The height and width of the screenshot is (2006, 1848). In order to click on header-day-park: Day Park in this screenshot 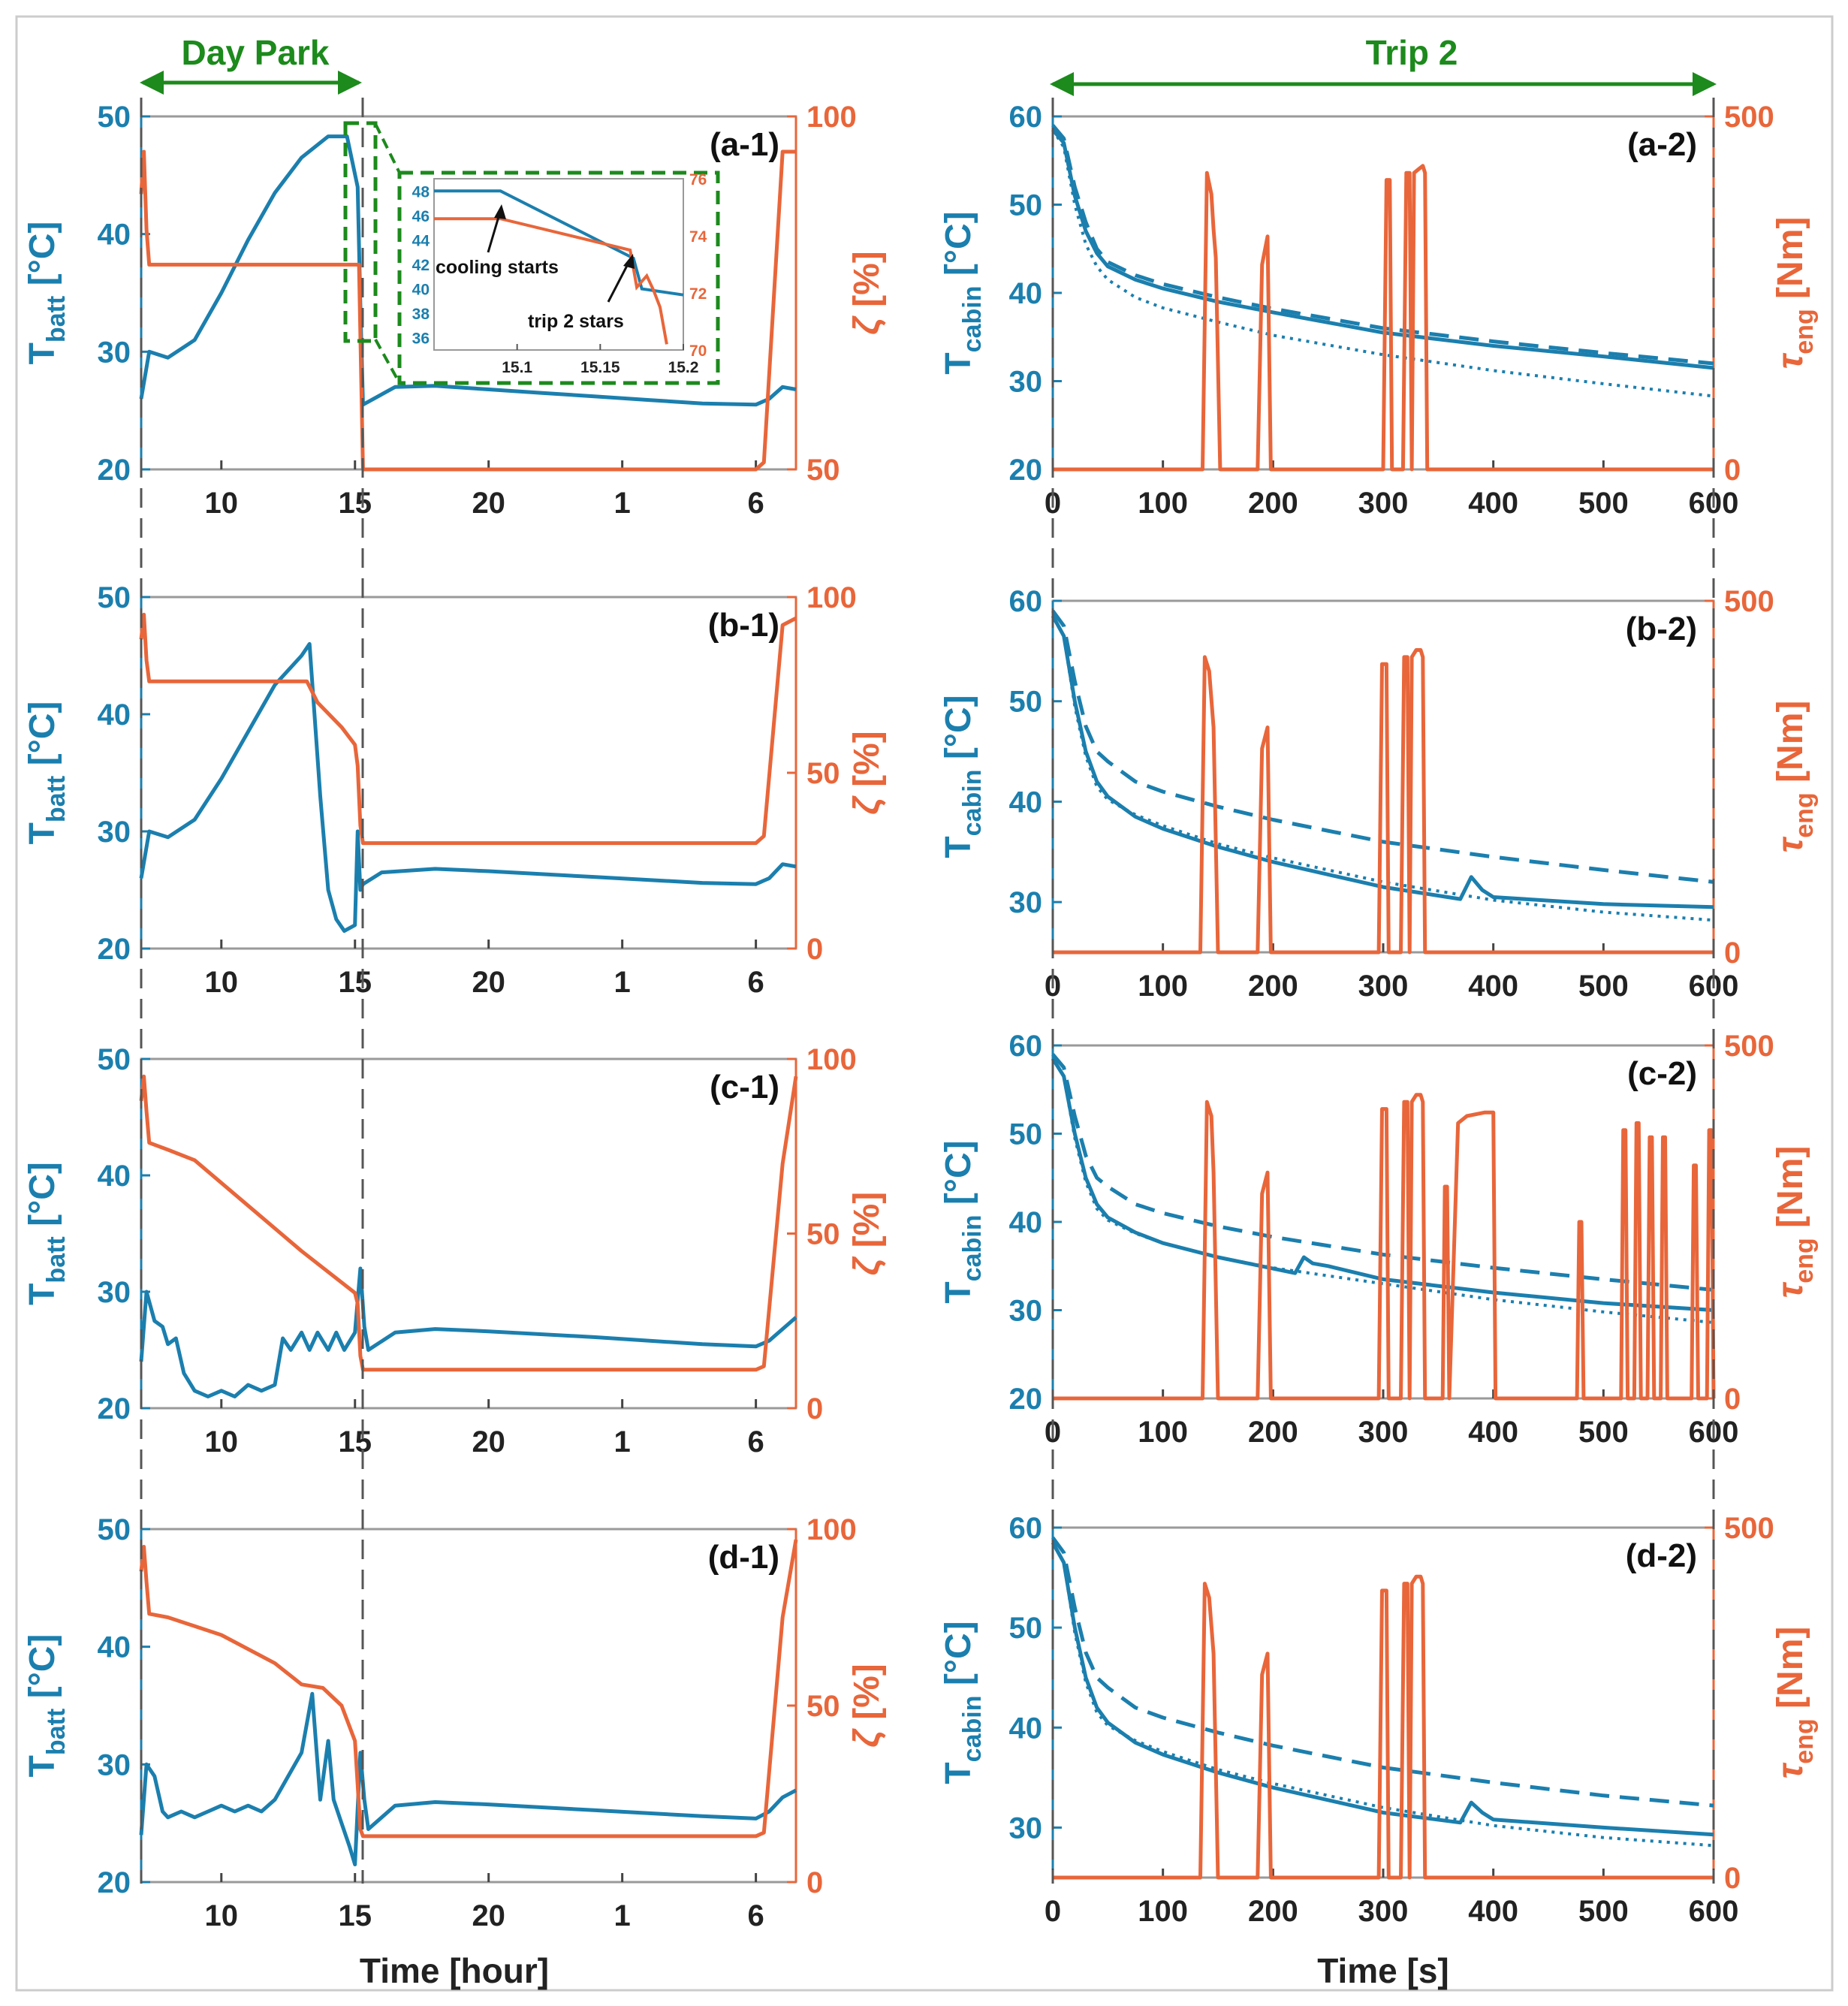, I will do `click(251, 64)`.